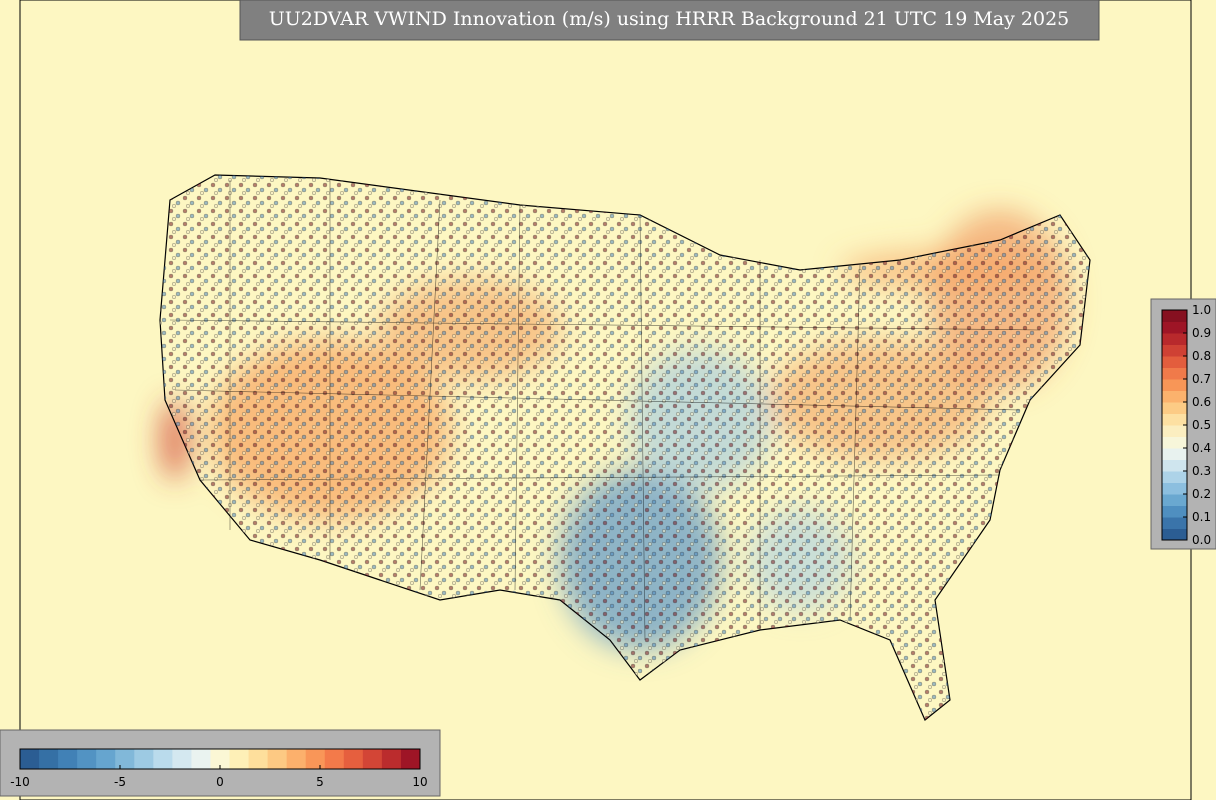 The width and height of the screenshot is (1216, 800). What do you see at coordinates (1201, 402) in the screenshot?
I see `colorbar2-tick-label: 0.6` at bounding box center [1201, 402].